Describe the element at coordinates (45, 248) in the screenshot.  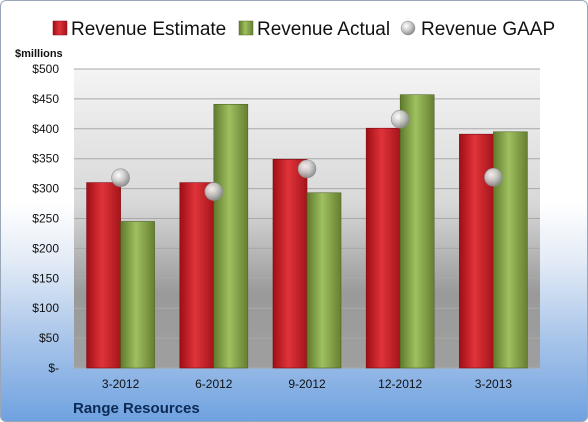
I see `y-tick-label: $200` at that location.